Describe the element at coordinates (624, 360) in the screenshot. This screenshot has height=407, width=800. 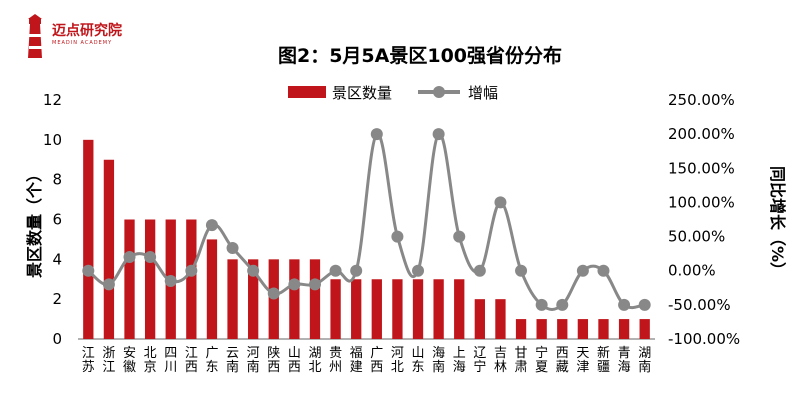
I see `x-tick-label: 青海` at that location.